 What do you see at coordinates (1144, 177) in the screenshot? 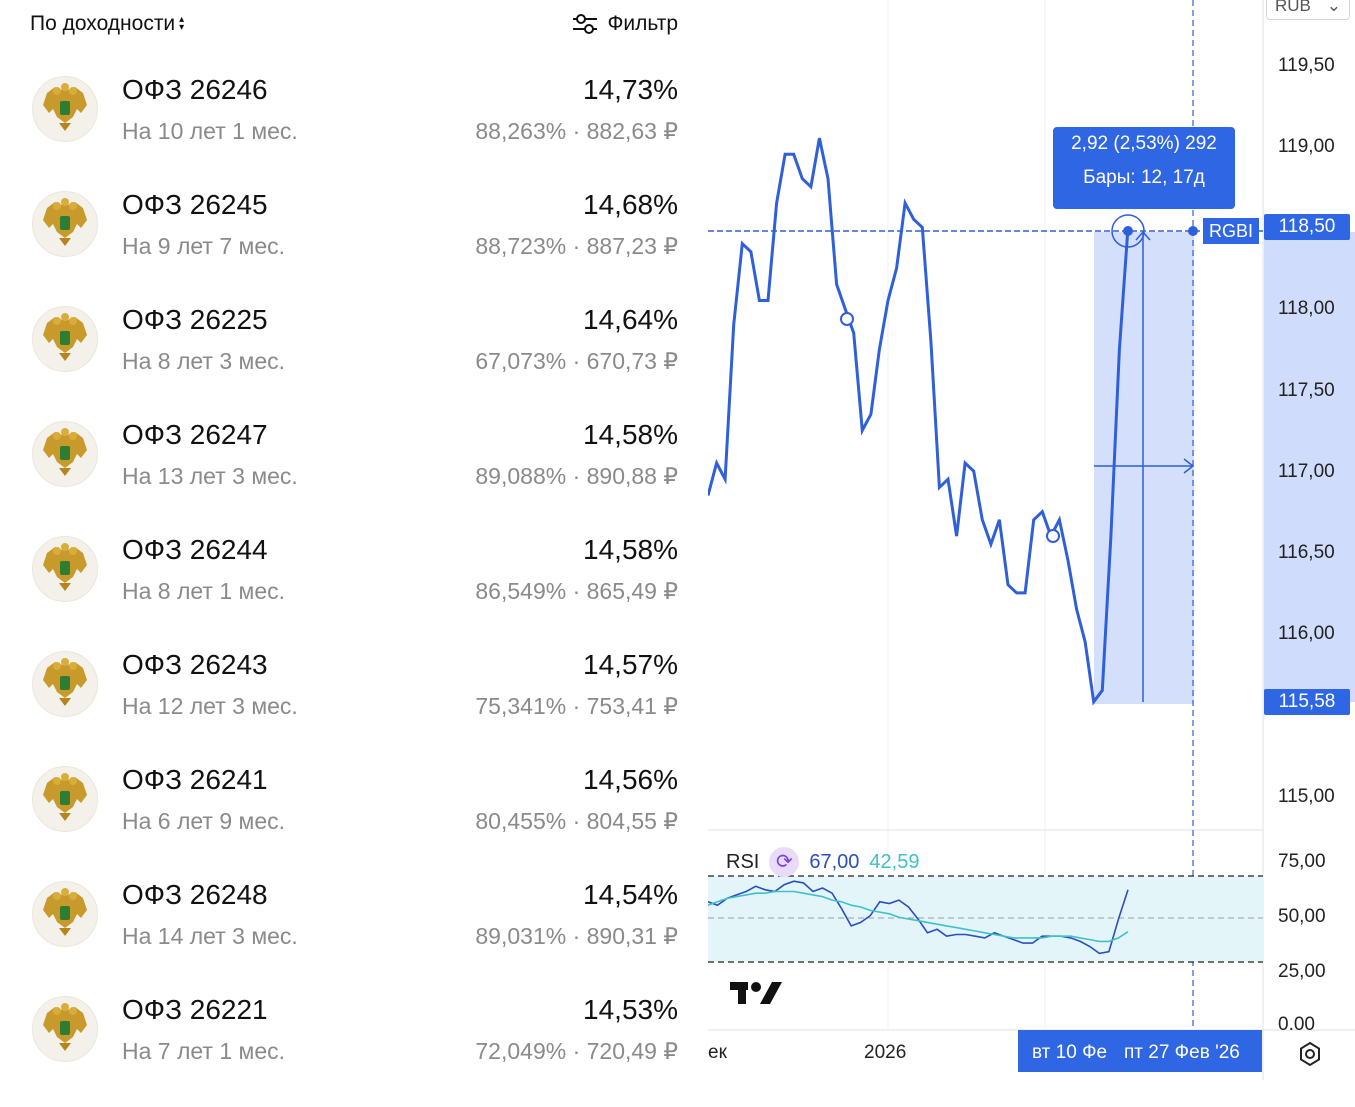
I see `measure-bars: Бары: 12, 17д` at bounding box center [1144, 177].